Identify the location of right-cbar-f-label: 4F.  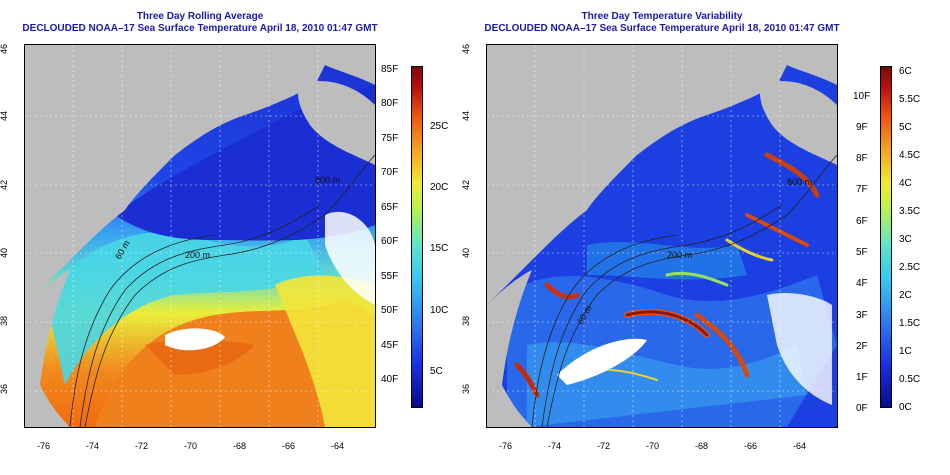
(862, 283).